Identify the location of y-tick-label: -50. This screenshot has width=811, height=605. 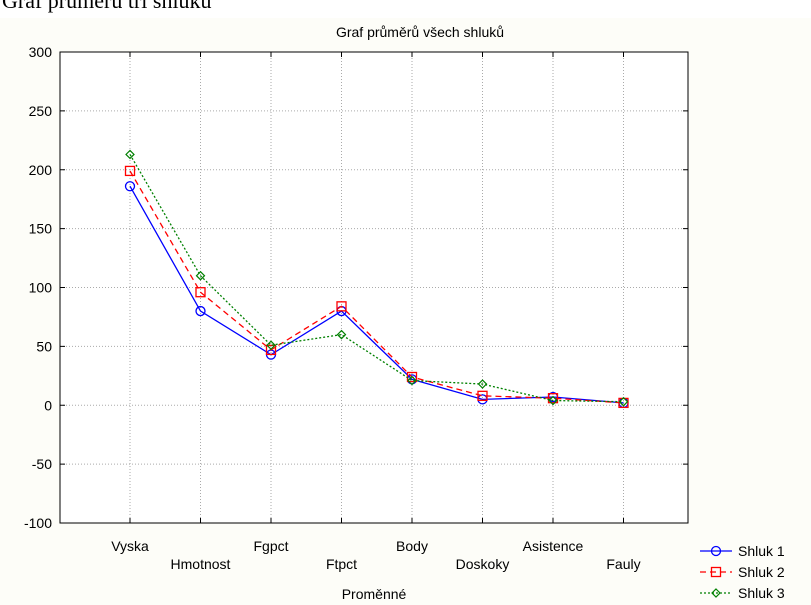
(42, 464).